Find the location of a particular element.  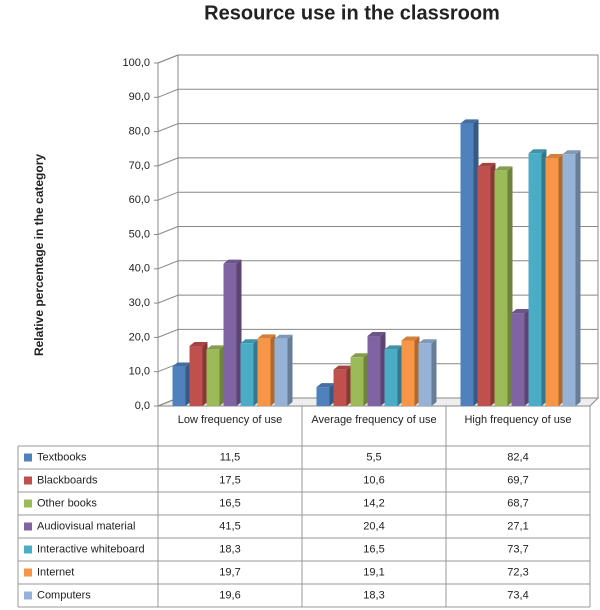

y-tick-label: 70,0 is located at coordinates (139, 166).